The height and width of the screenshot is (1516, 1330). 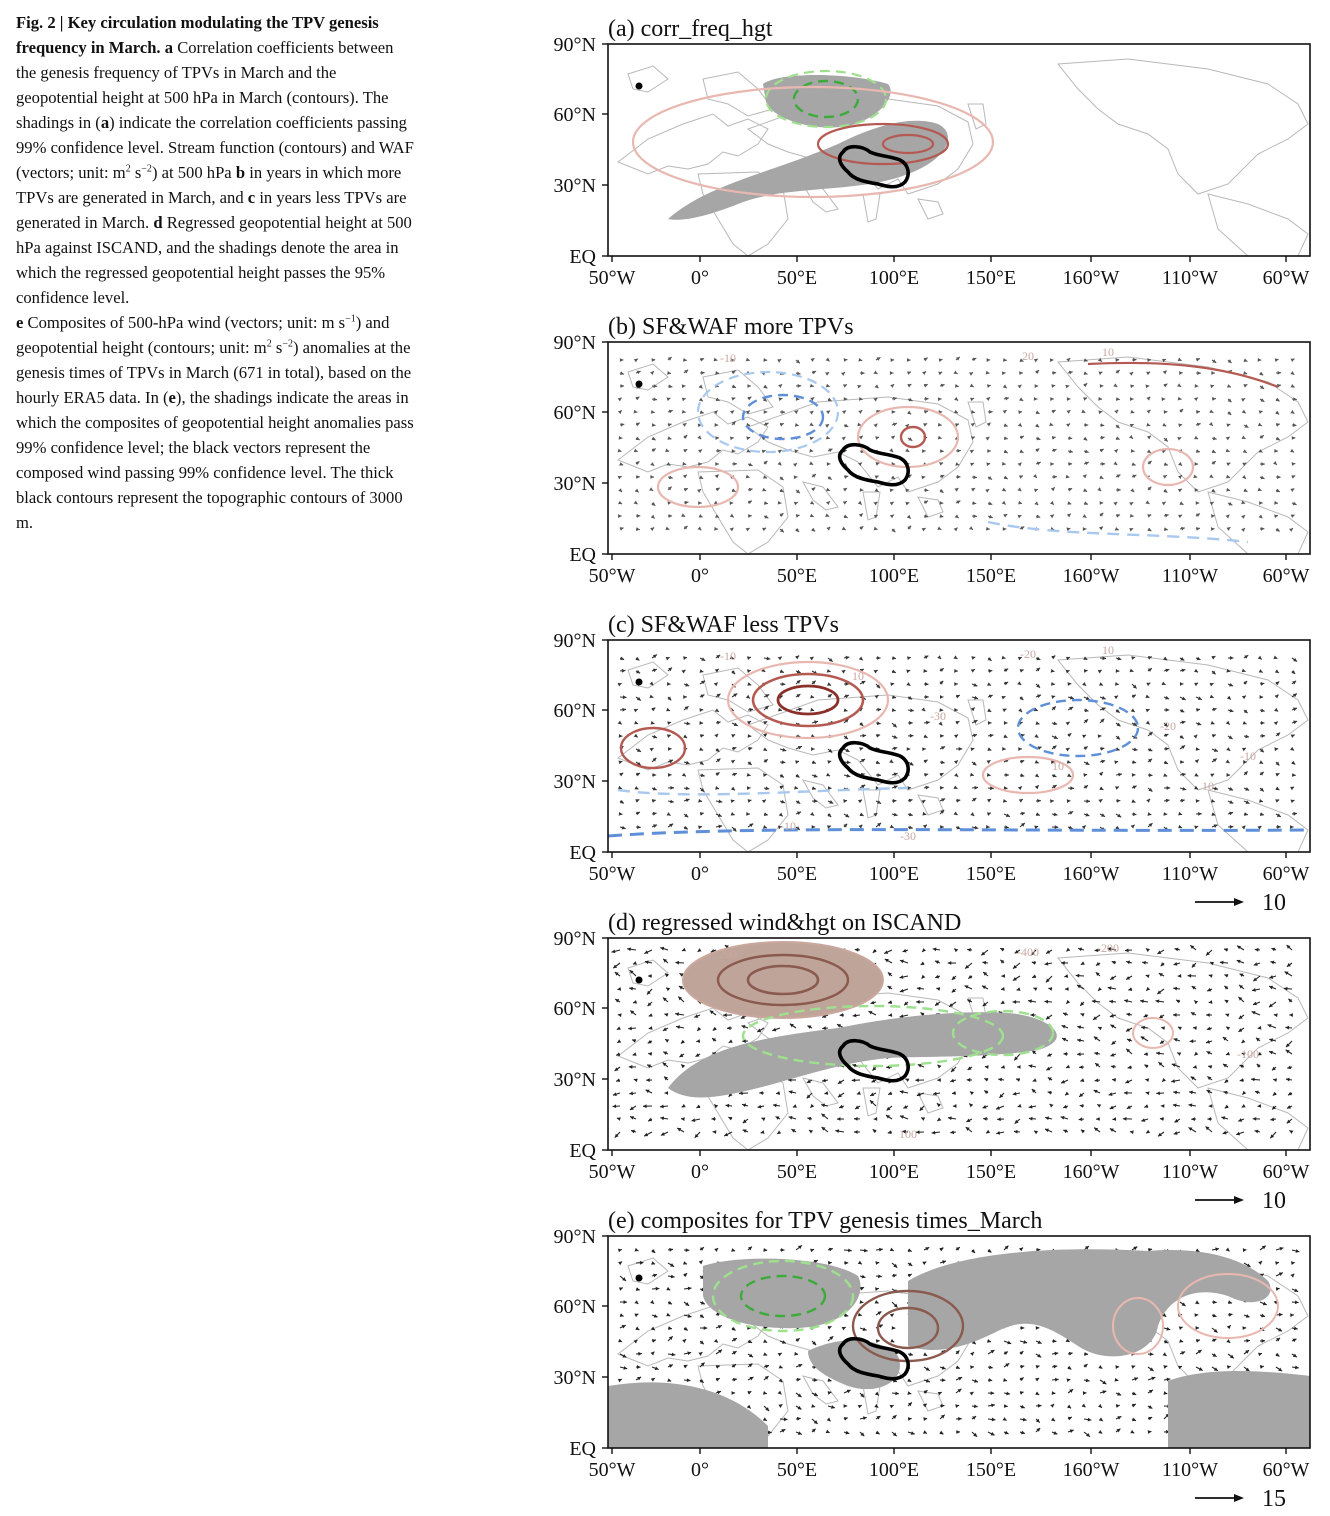 I want to click on negative-contour, so click(x=1078, y=728).